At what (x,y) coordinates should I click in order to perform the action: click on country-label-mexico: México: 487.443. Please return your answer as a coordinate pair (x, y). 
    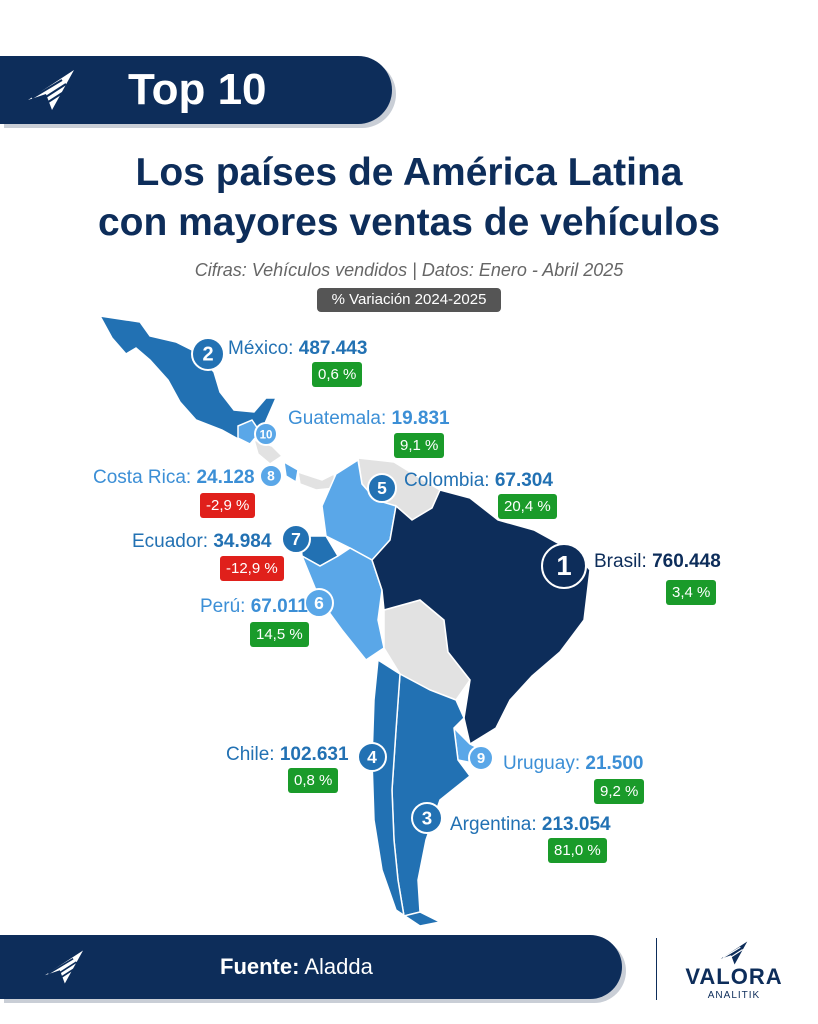
    Looking at the image, I should click on (297, 349).